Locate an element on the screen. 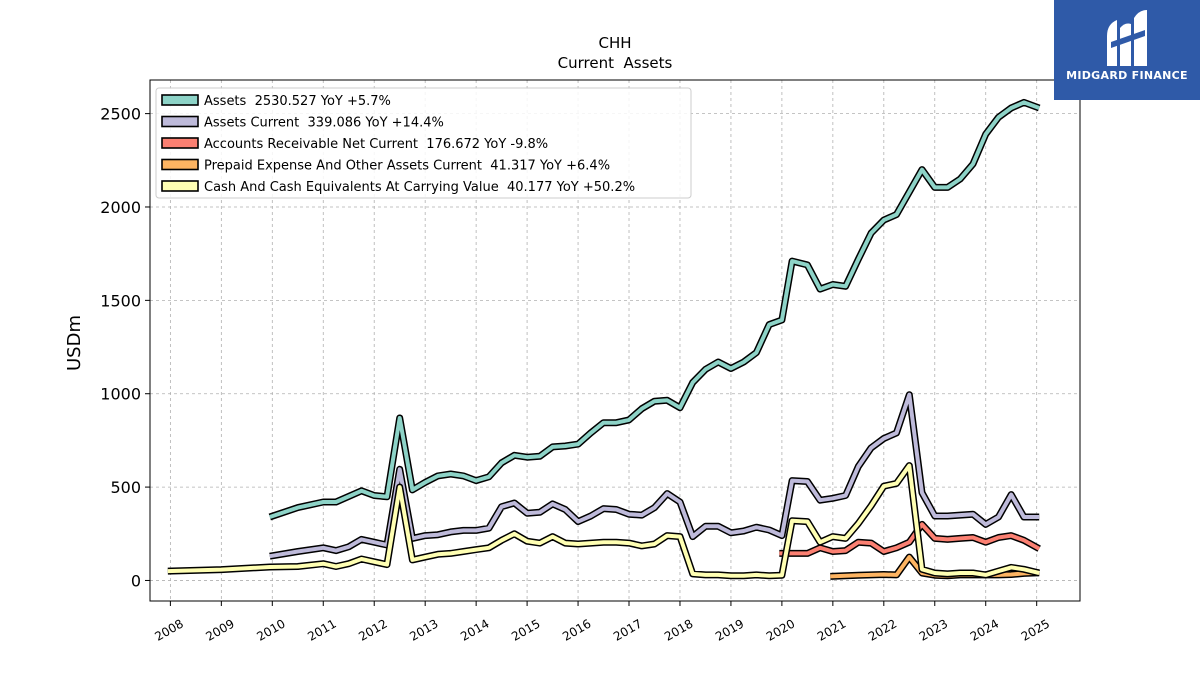 The height and width of the screenshot is (675, 1200). legend-item: Assets 2530.527 YoY +5.7% is located at coordinates (276, 101).